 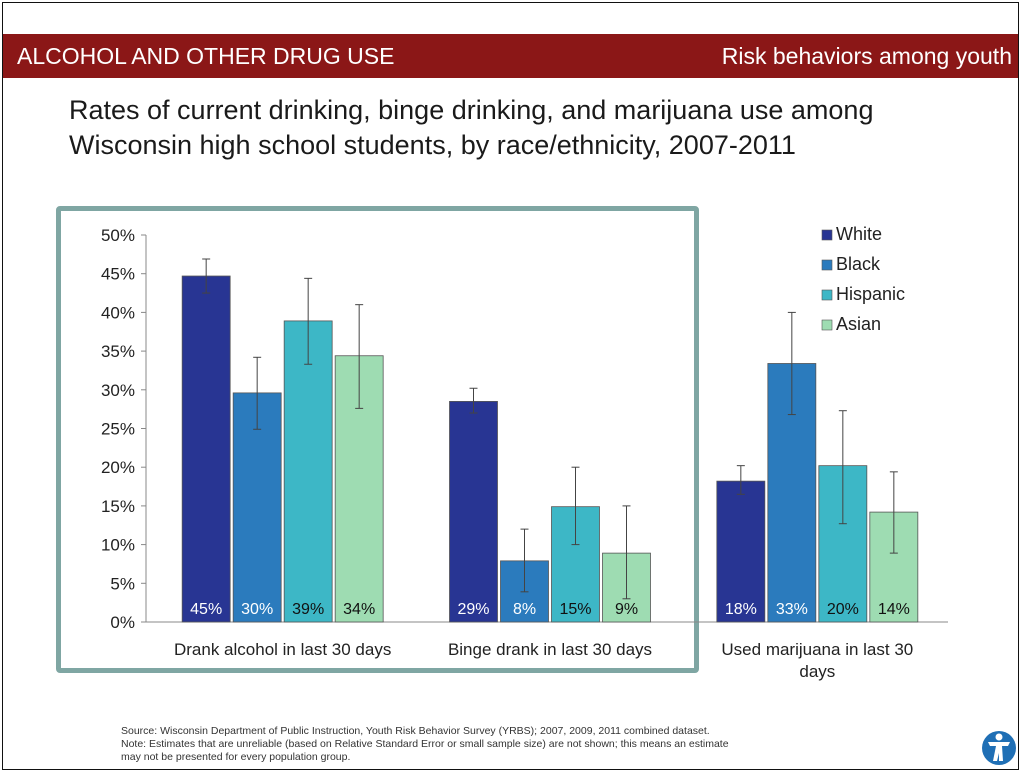 What do you see at coordinates (843, 609) in the screenshot?
I see `data-label: 20%` at bounding box center [843, 609].